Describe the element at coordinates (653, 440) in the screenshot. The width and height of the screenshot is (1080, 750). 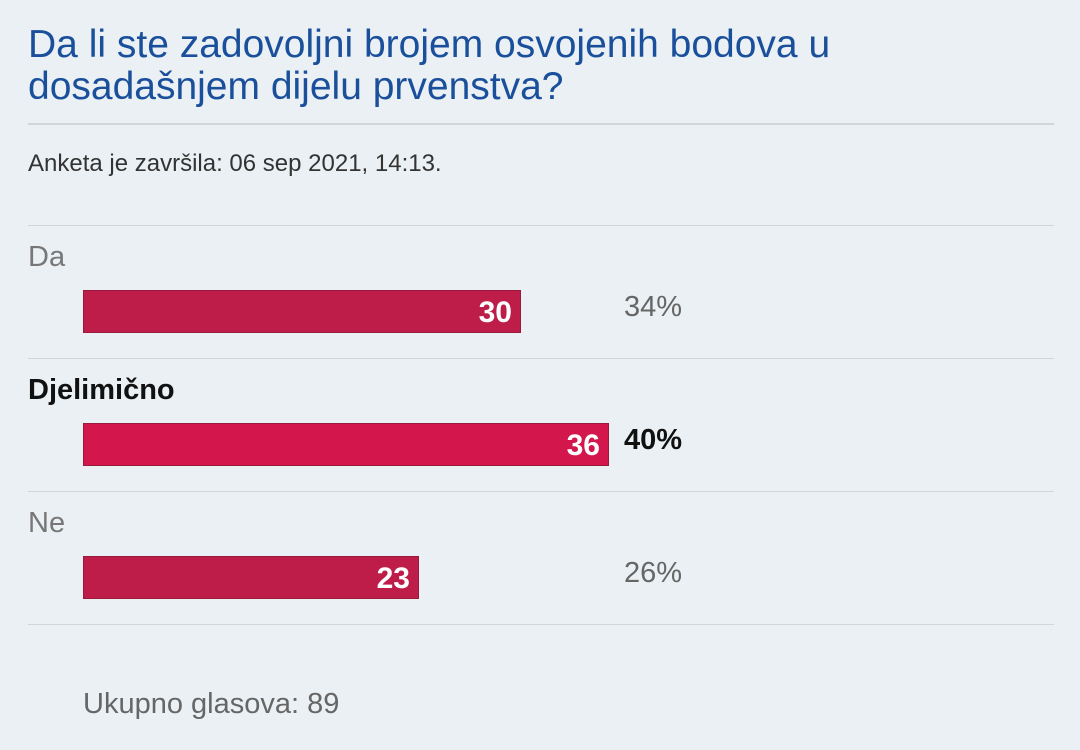
I see `vote-percent: 40%` at that location.